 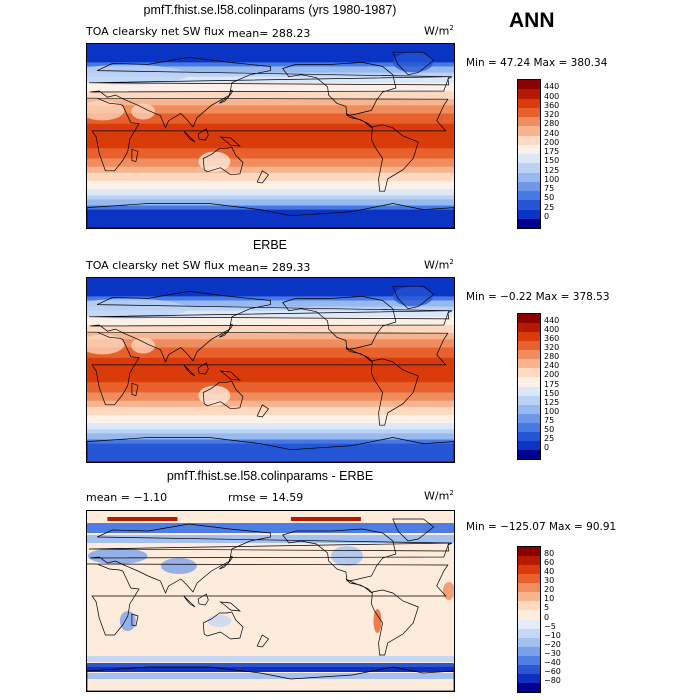 What do you see at coordinates (549, 563) in the screenshot?
I see `colorbar-tick-label: 60` at bounding box center [549, 563].